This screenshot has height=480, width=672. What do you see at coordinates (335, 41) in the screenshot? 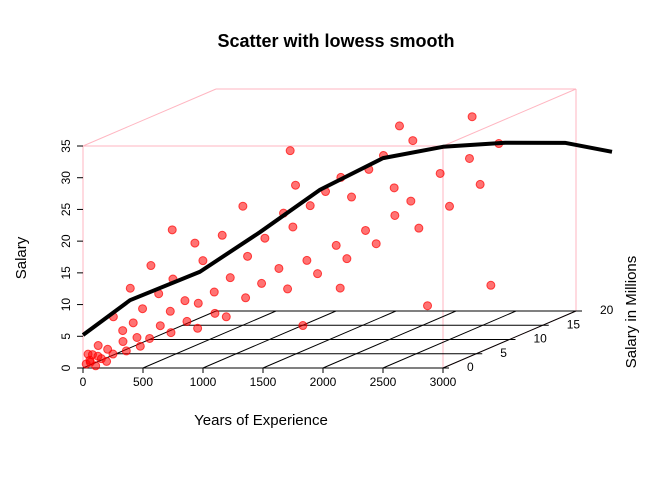
I see `chart-title: Scatter with lowess smooth` at bounding box center [335, 41].